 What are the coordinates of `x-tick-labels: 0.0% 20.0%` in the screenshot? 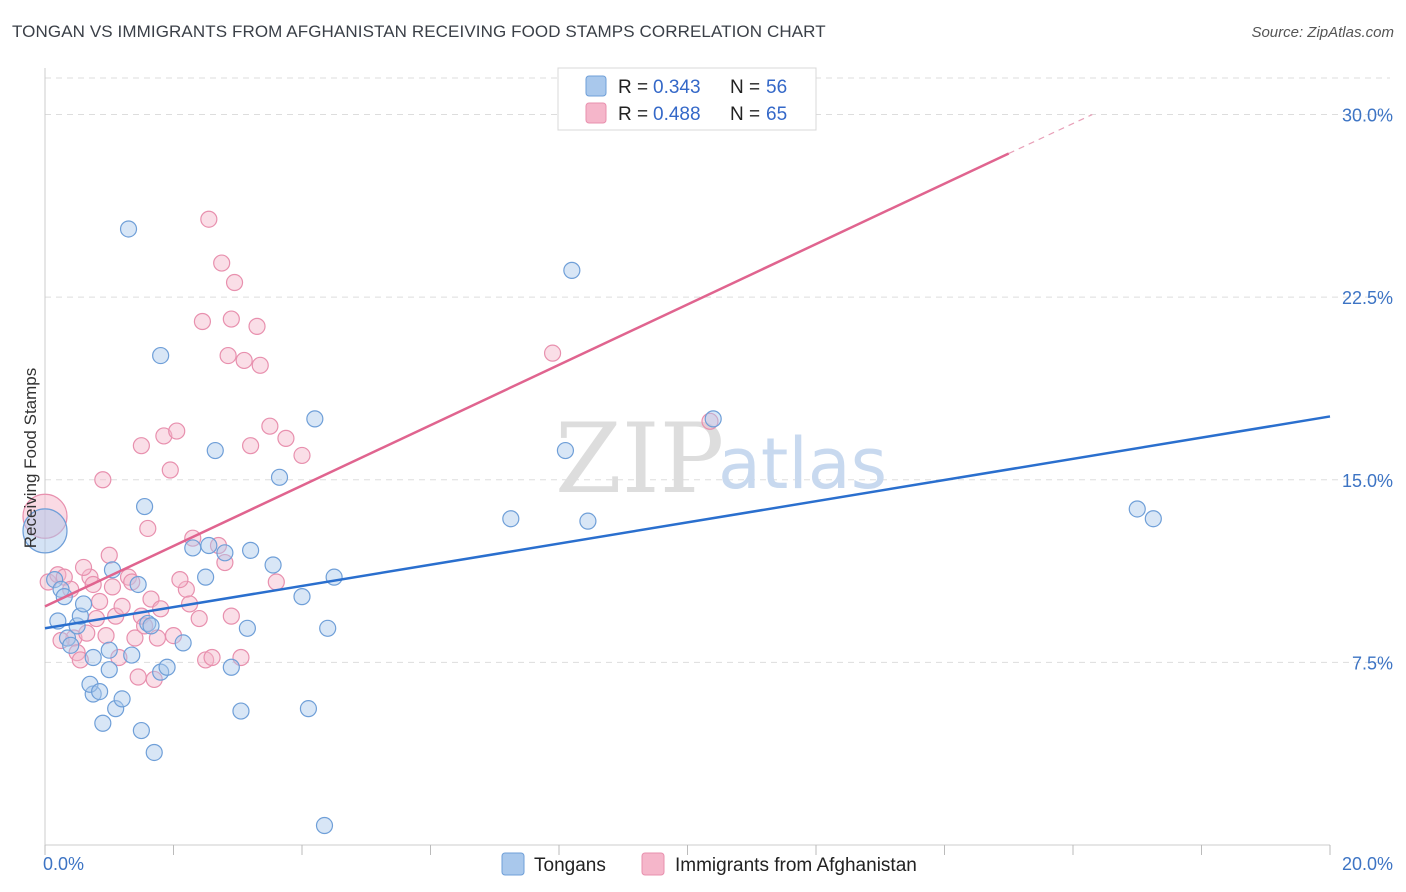 It's located at (718, 864).